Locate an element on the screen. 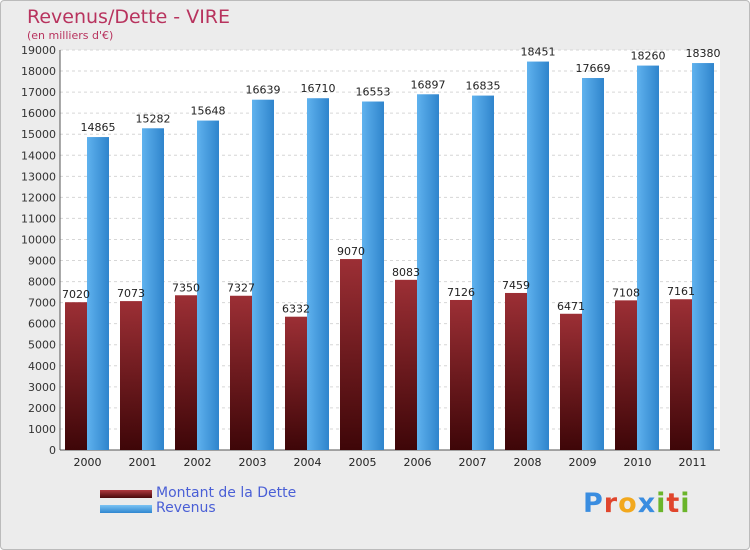 The width and height of the screenshot is (750, 550). data-label-dette: 7459 is located at coordinates (516, 285).